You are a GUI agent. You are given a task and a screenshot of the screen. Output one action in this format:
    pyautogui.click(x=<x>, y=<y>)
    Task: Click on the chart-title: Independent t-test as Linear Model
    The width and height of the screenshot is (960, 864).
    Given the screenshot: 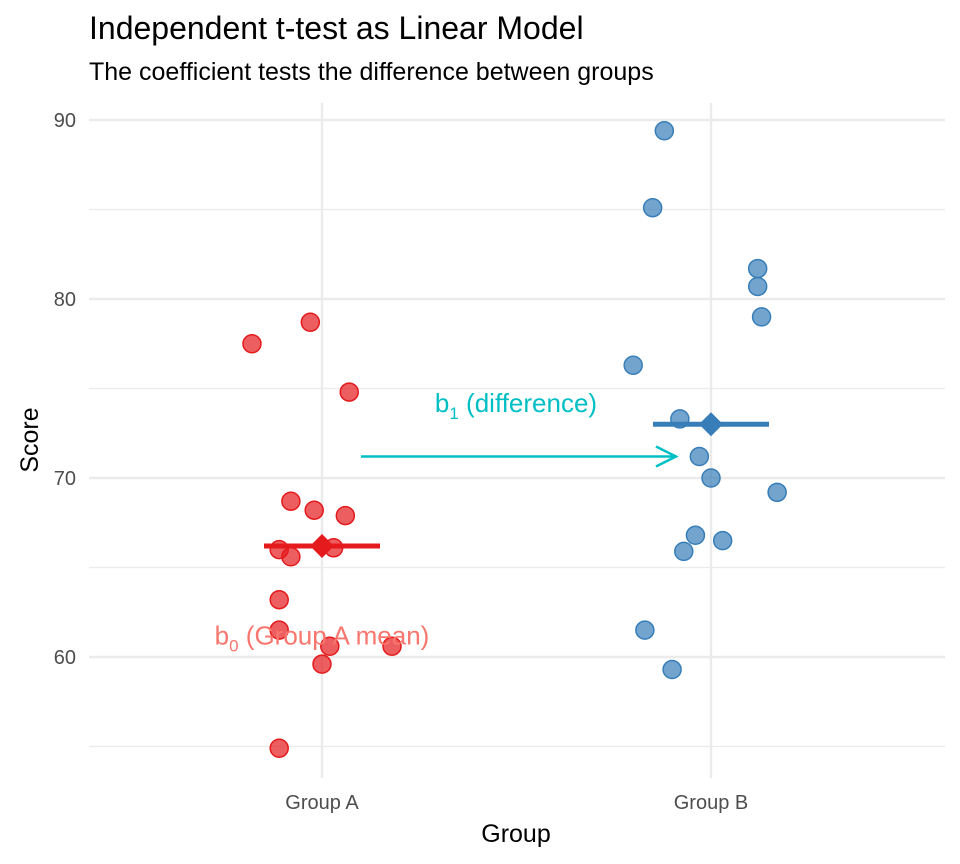 What is the action you would take?
    pyautogui.click(x=336, y=28)
    